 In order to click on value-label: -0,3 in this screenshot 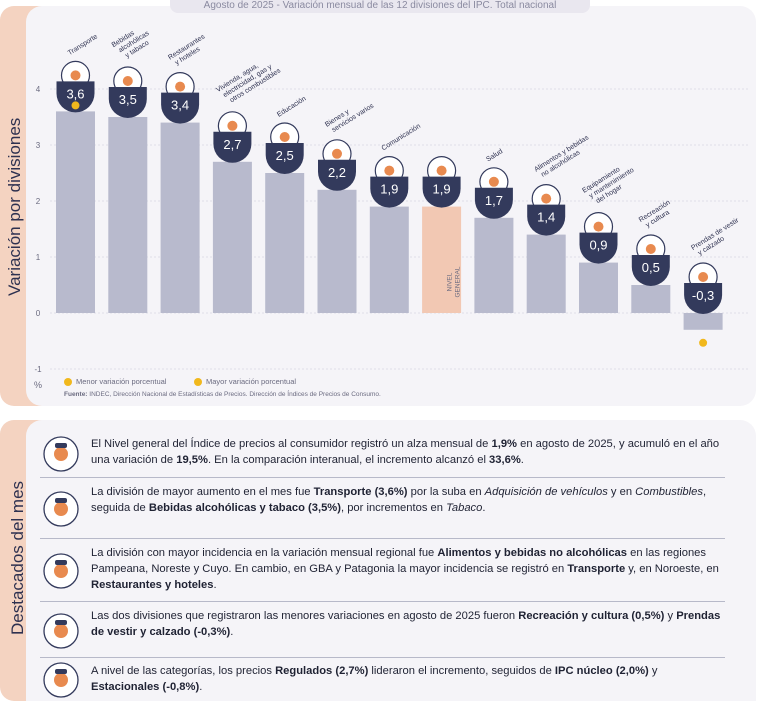, I will do `click(703, 295)`.